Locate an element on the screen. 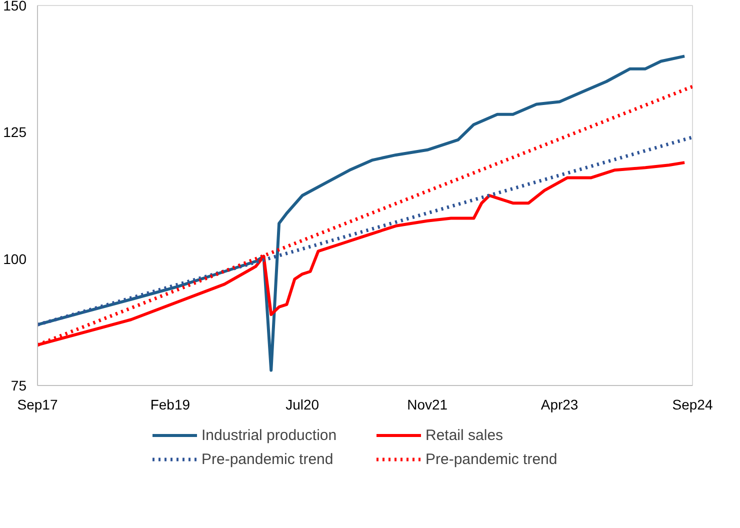 Image resolution: width=740 pixels, height=528 pixels. legend-label: Industrial production is located at coordinates (270, 435).